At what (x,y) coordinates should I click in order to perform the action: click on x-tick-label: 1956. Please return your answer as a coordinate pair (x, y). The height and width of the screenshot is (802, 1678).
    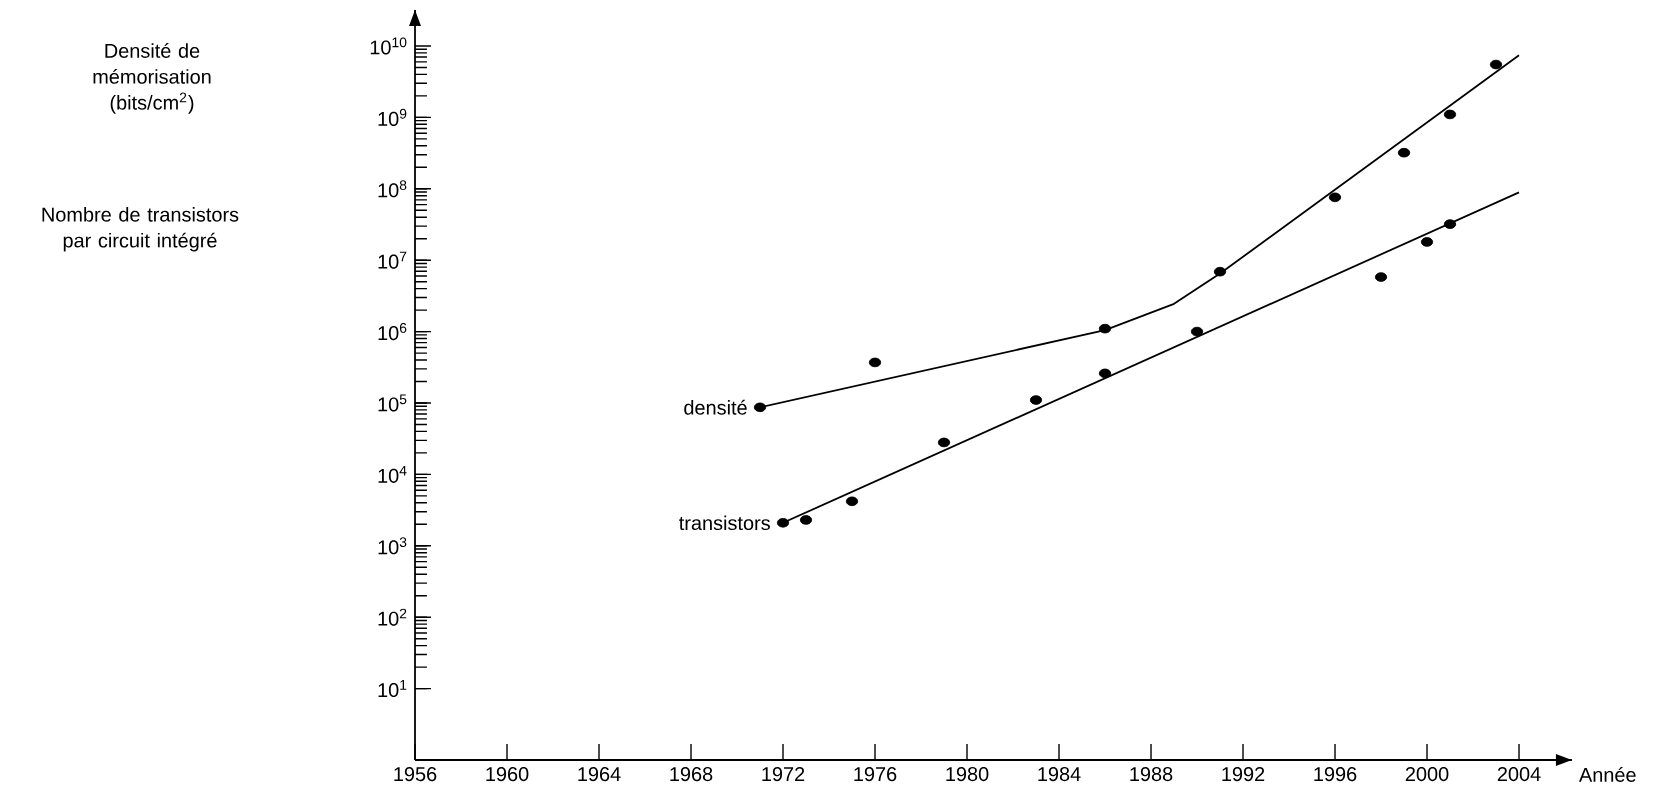
    Looking at the image, I should click on (415, 774).